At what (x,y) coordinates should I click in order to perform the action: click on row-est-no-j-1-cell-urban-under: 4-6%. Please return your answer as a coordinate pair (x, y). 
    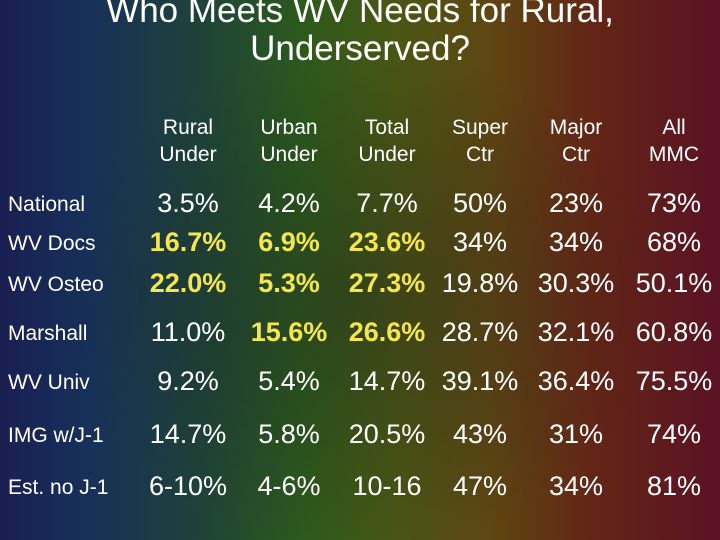
    Looking at the image, I should click on (289, 486).